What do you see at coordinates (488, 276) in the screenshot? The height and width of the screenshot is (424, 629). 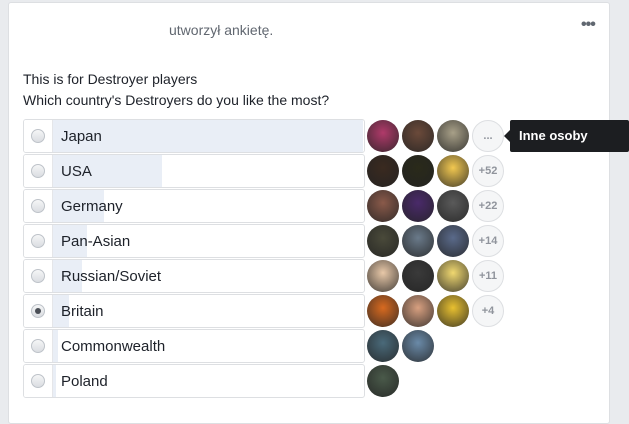 I see `more-voters-button: +11` at bounding box center [488, 276].